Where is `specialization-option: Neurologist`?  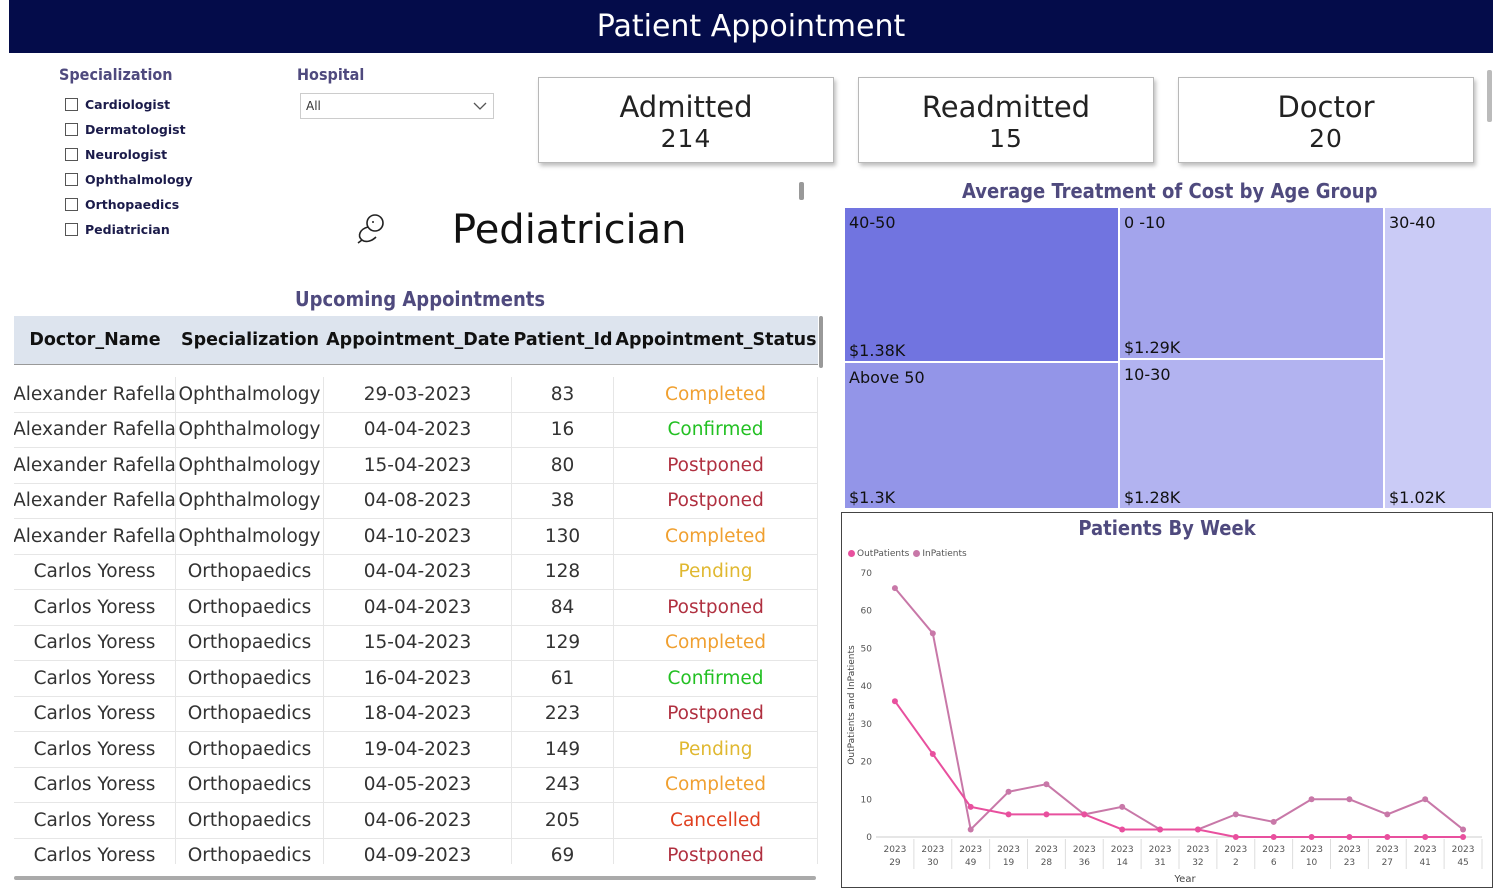
specialization-option: Neurologist is located at coordinates (129, 154).